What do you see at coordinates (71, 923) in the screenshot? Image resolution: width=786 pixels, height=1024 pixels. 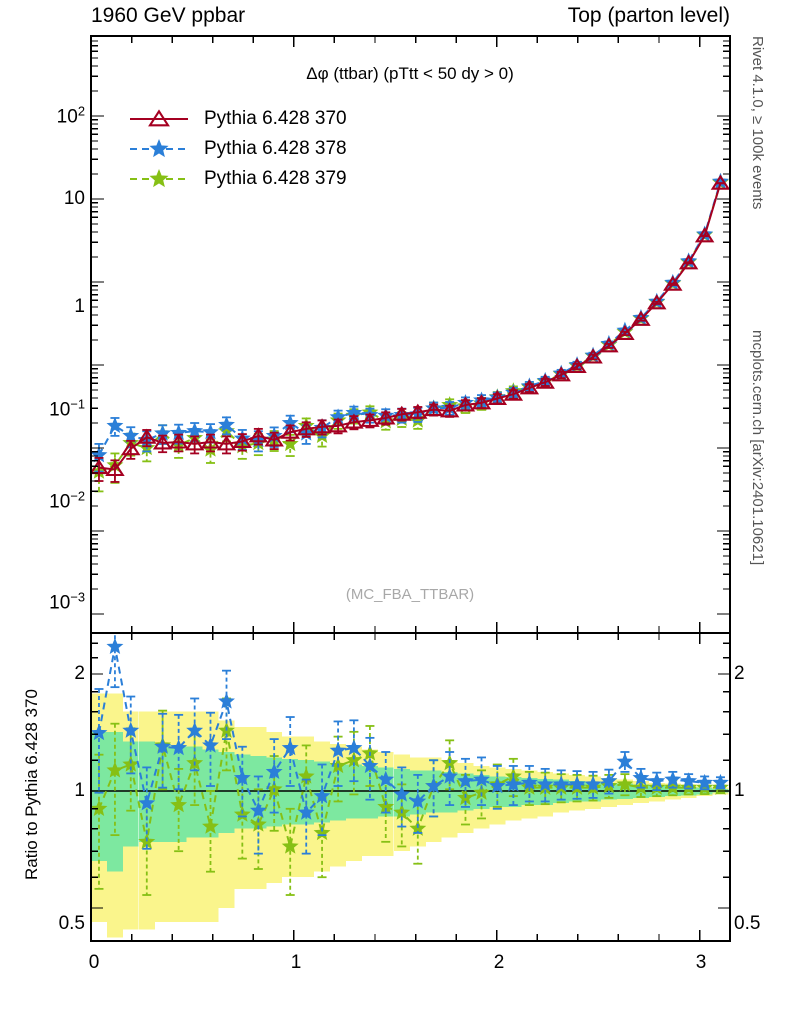 I see `ratio-y-tick-label: 0.5` at bounding box center [71, 923].